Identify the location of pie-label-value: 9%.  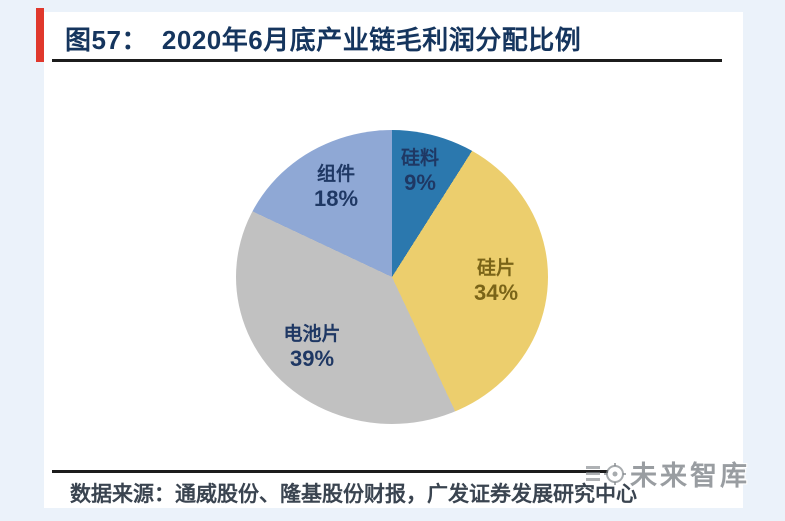
(420, 183).